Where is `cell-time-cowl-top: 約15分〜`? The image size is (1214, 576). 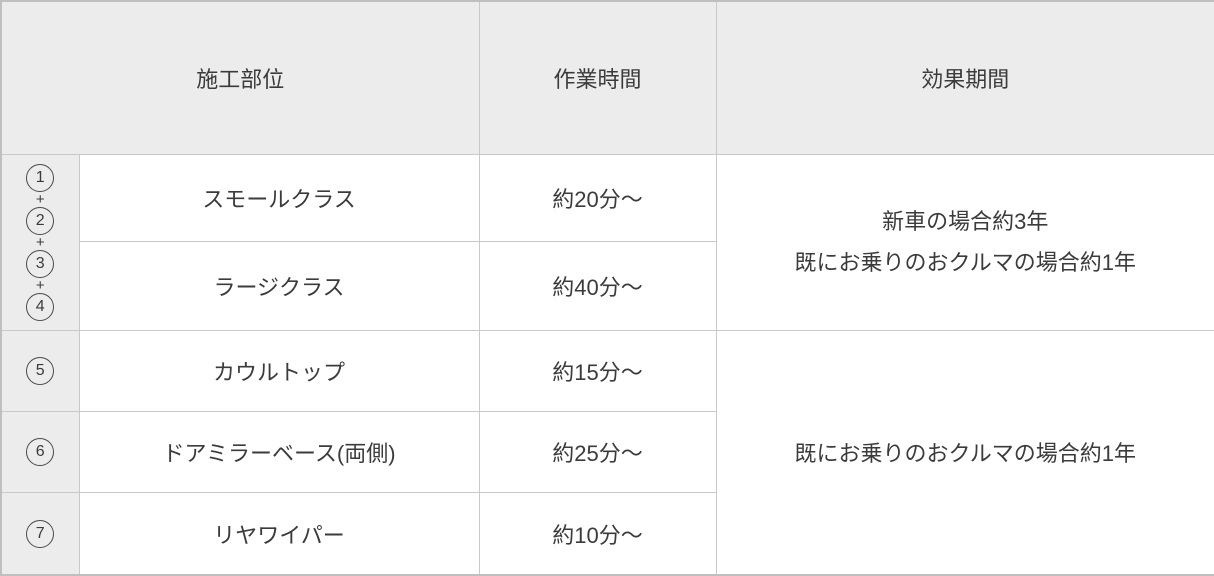
cell-time-cowl-top: 約15分〜 is located at coordinates (597, 370).